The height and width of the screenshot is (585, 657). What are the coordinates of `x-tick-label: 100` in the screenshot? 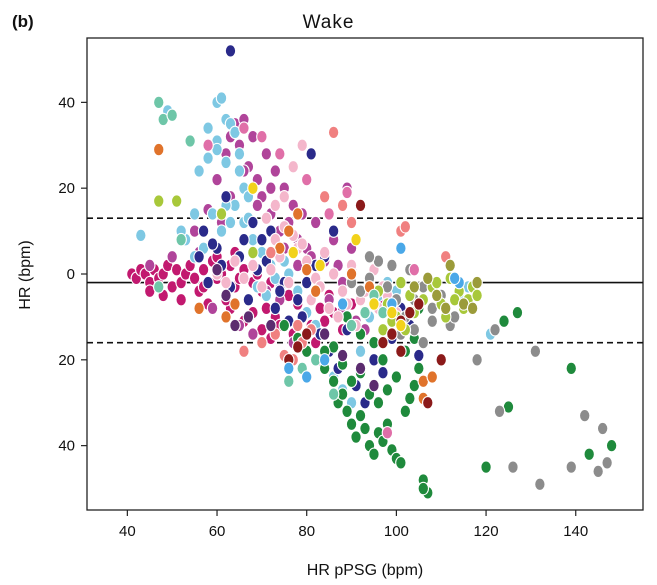 It's located at (396, 531).